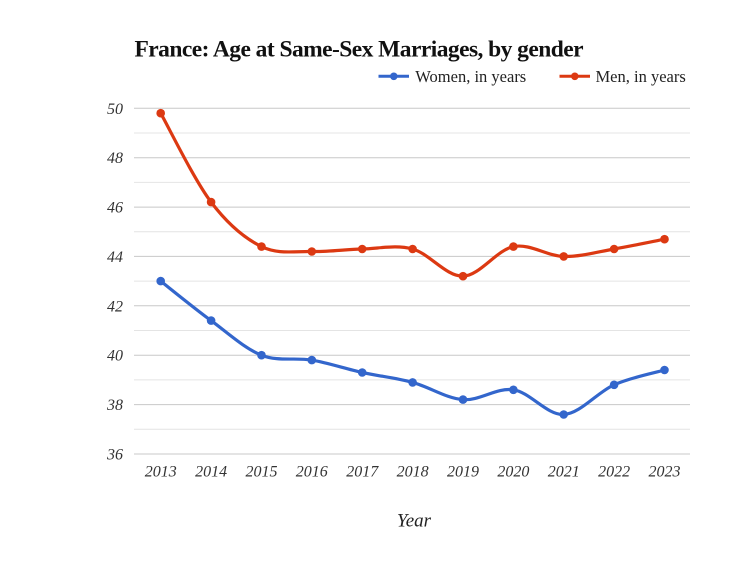 This screenshot has height=563, width=750. I want to click on svg-text: 2014, so click(211, 472).